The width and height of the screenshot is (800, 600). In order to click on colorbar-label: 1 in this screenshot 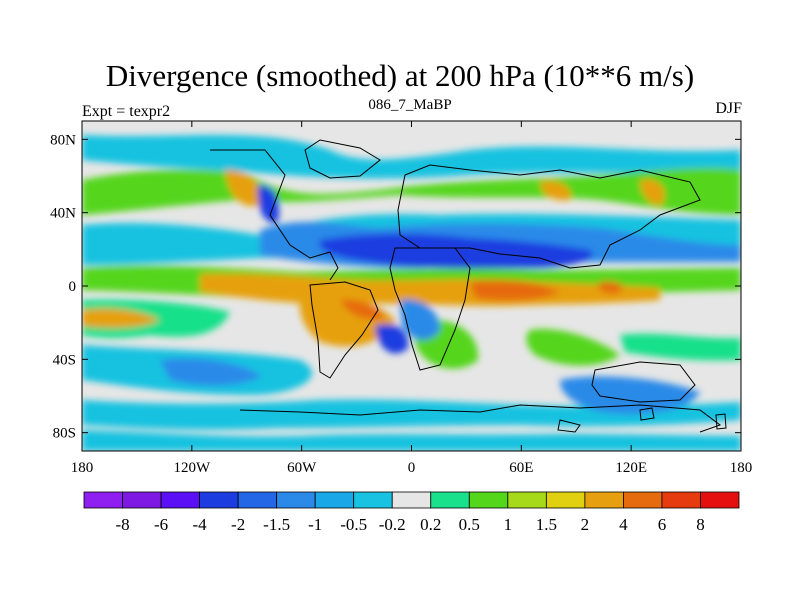, I will do `click(508, 524)`.